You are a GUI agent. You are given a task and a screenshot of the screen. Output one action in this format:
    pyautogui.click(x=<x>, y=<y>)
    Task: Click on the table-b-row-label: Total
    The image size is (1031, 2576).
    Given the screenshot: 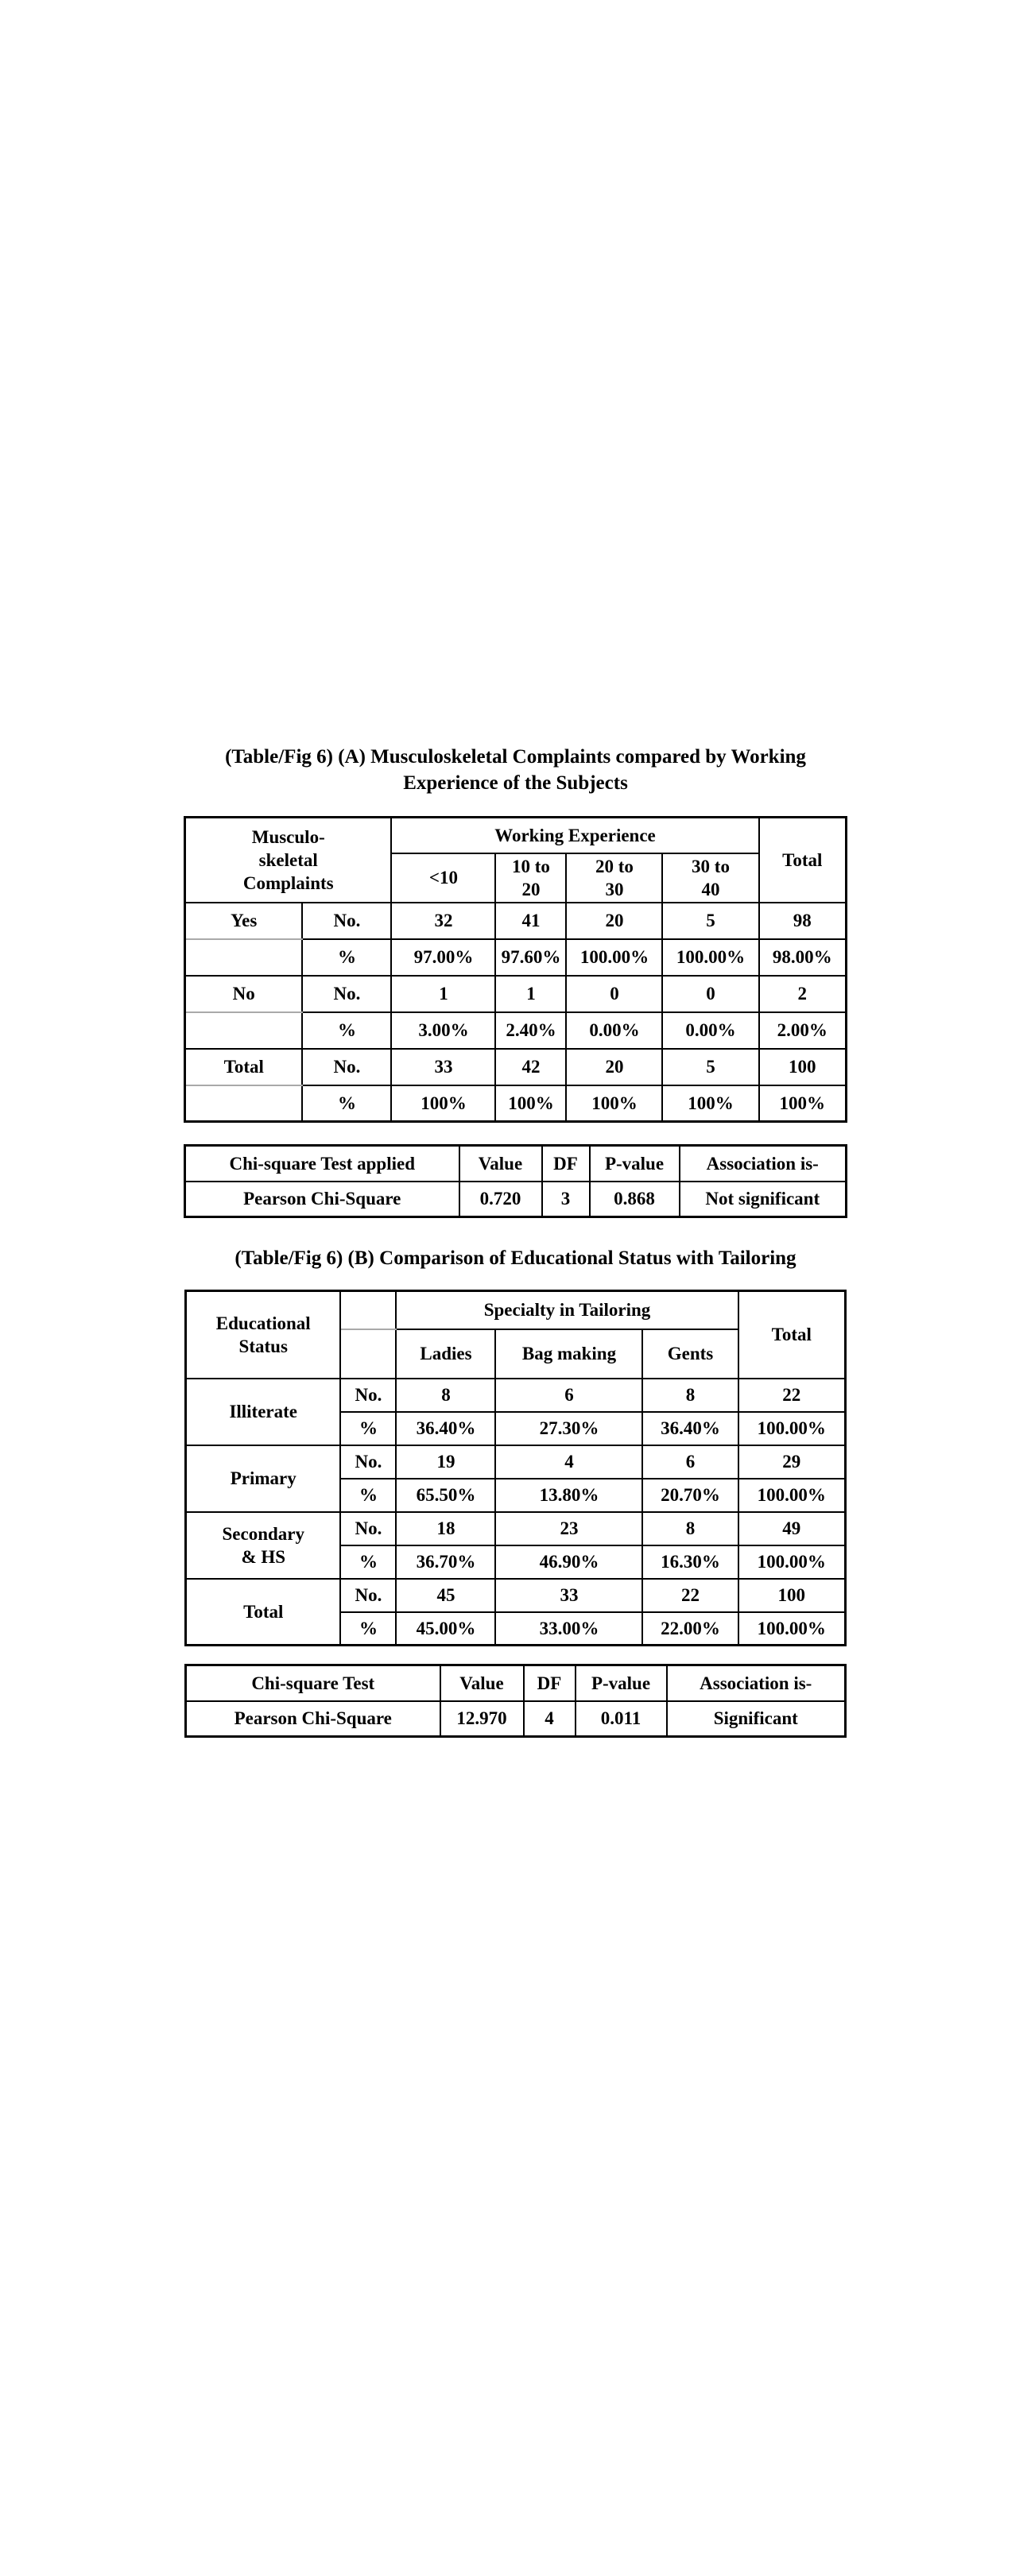 What is the action you would take?
    pyautogui.click(x=263, y=1611)
    